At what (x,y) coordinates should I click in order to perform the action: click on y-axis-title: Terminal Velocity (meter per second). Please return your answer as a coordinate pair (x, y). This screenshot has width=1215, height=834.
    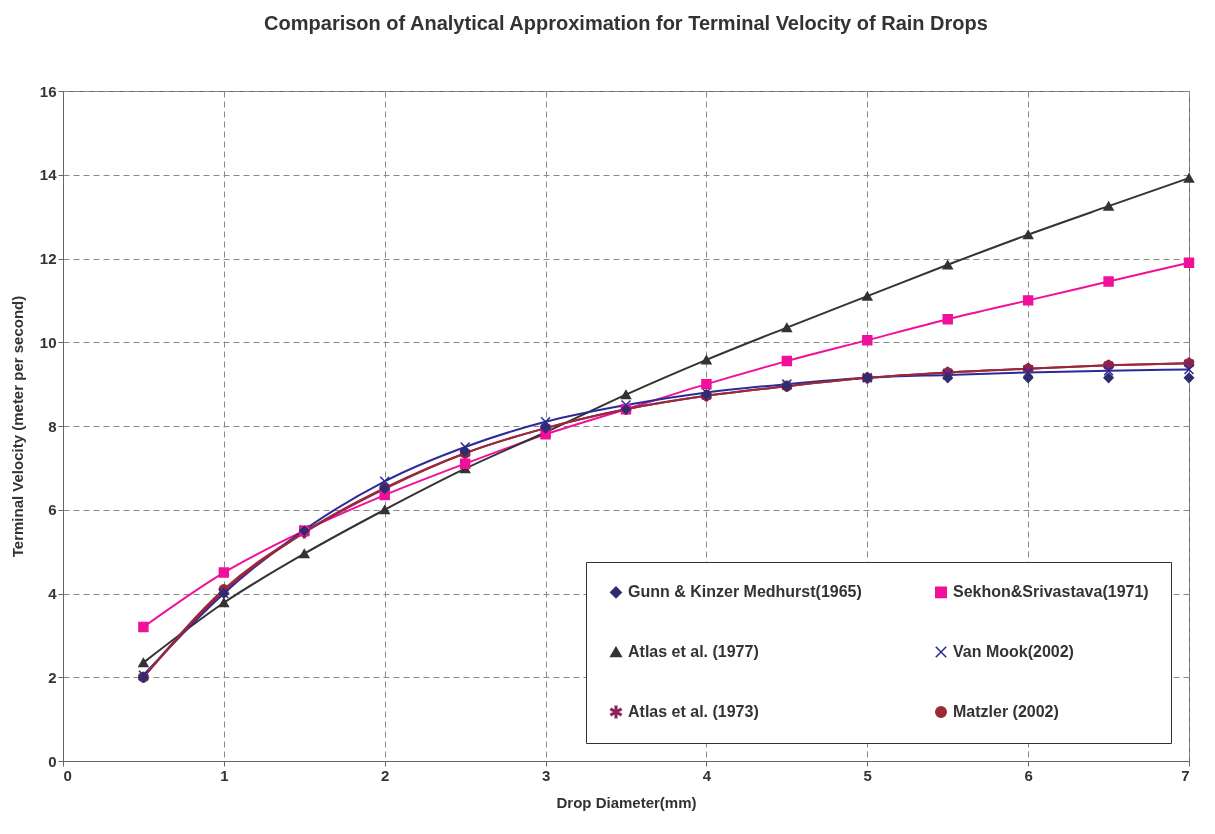
    Looking at the image, I should click on (17, 426).